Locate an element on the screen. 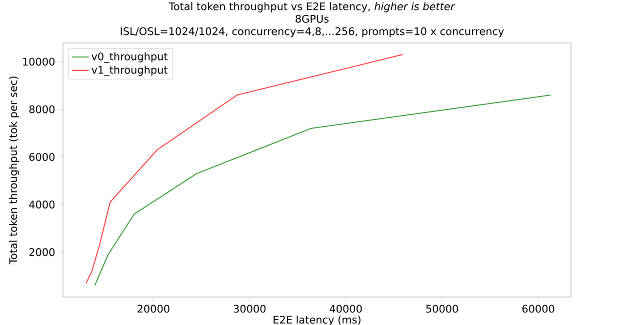 The width and height of the screenshot is (624, 325). x-tick-label: 40000 is located at coordinates (346, 308).